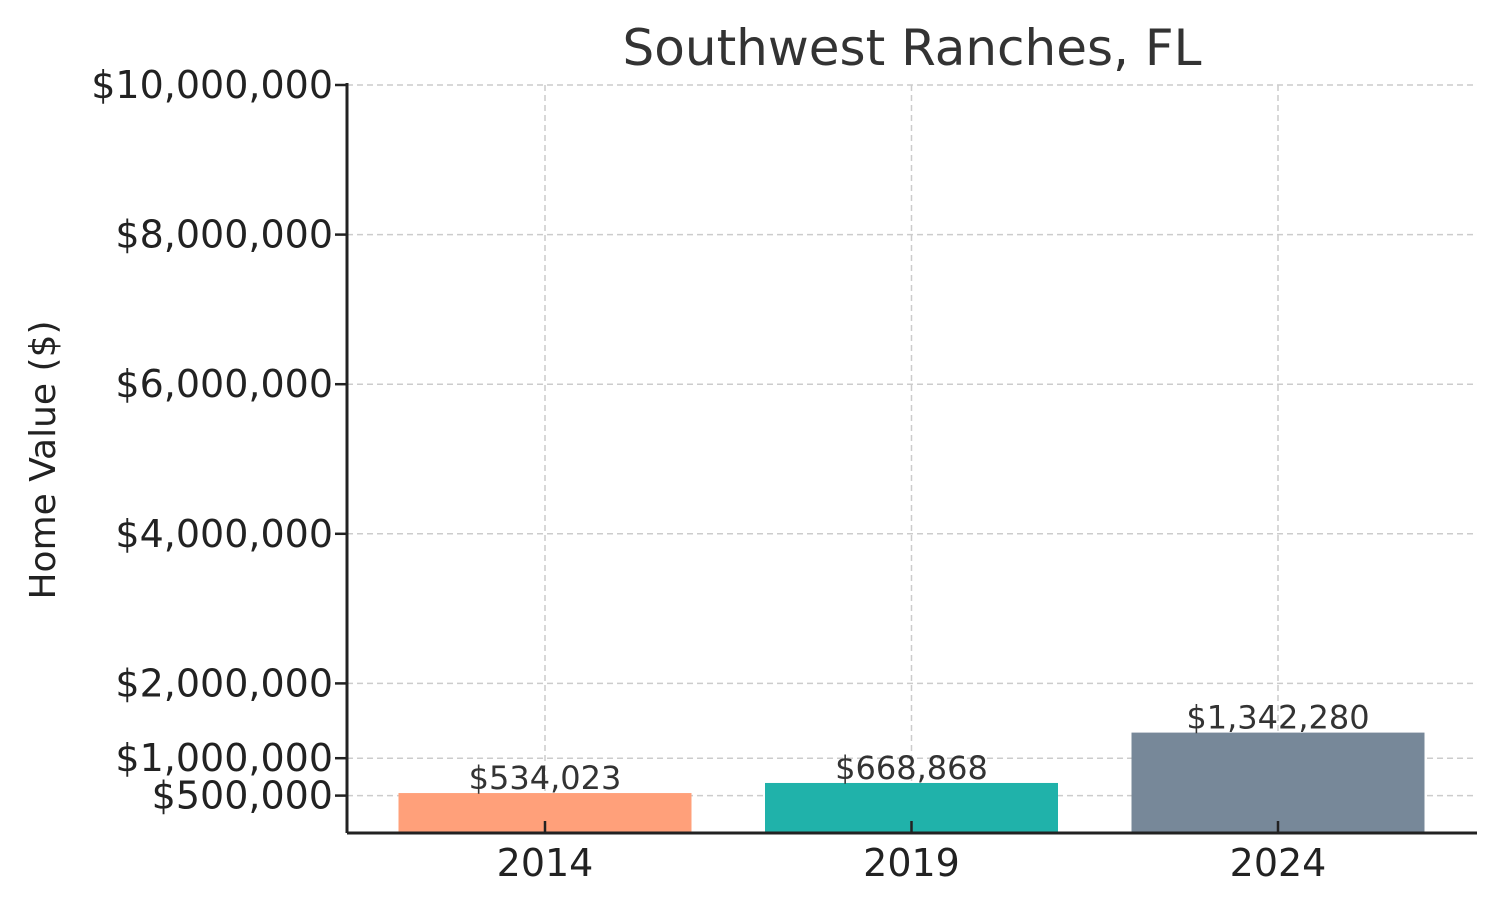 The image size is (1500, 909). What do you see at coordinates (545, 863) in the screenshot?
I see `x-tick-label: 2014` at bounding box center [545, 863].